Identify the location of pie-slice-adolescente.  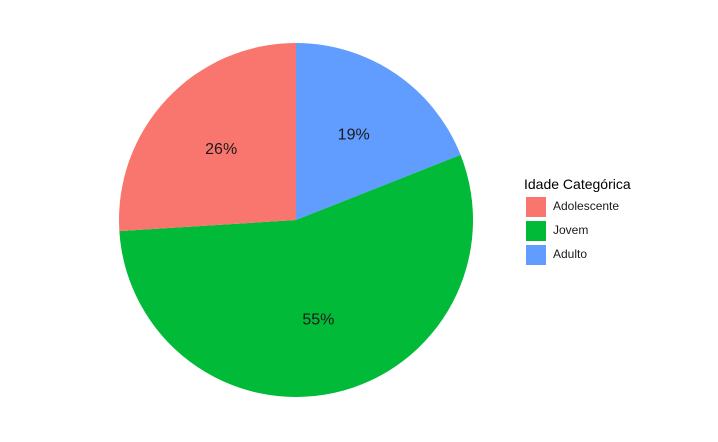
(207, 137).